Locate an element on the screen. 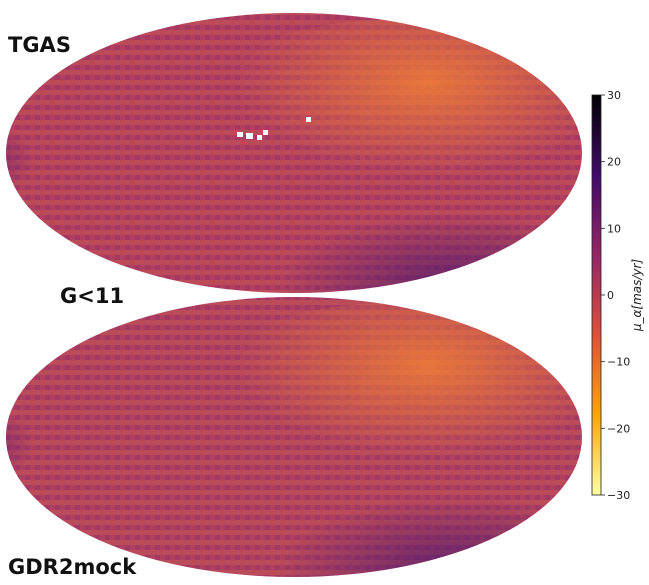 Image resolution: width=649 pixels, height=585 pixels. dark-region-tgas is located at coordinates (391, 226).